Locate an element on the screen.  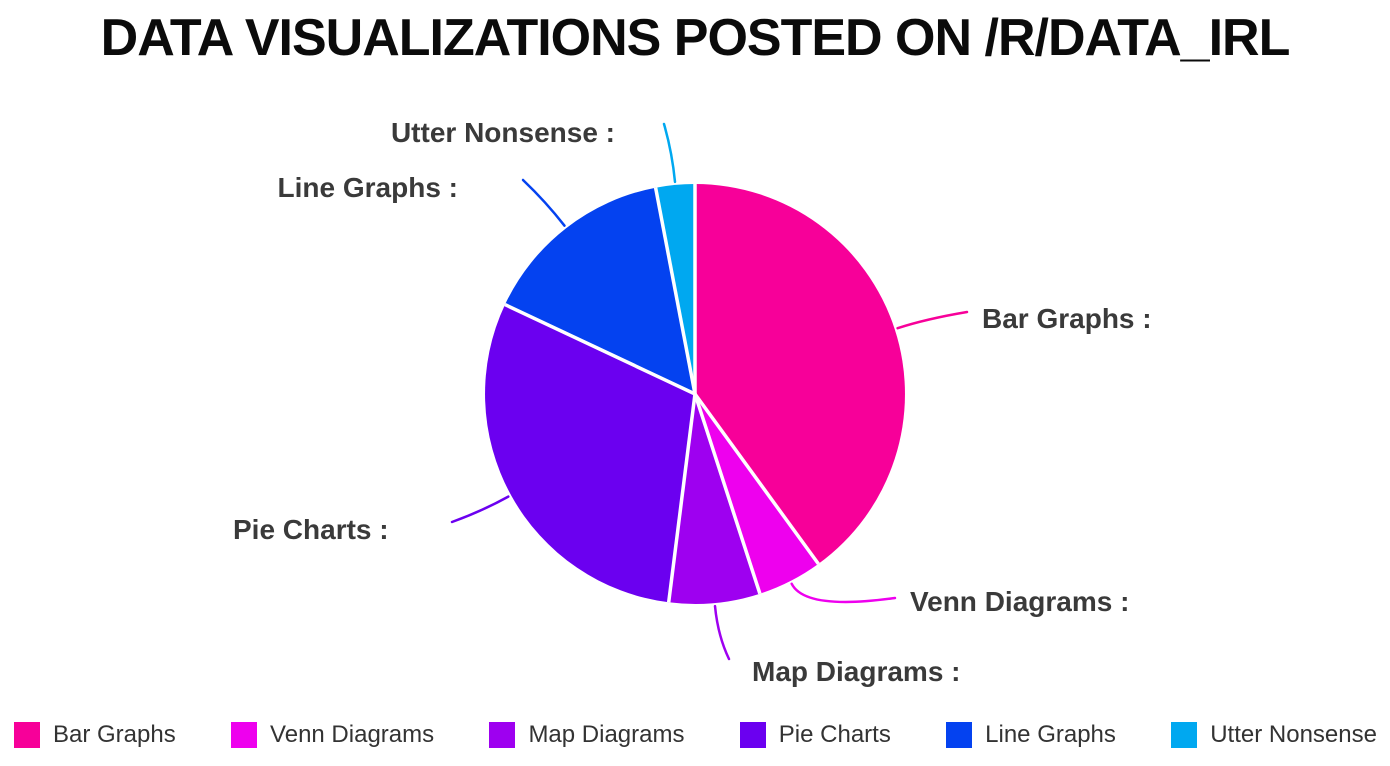
legend-swatch-utter-nonsense is located at coordinates (1184, 735).